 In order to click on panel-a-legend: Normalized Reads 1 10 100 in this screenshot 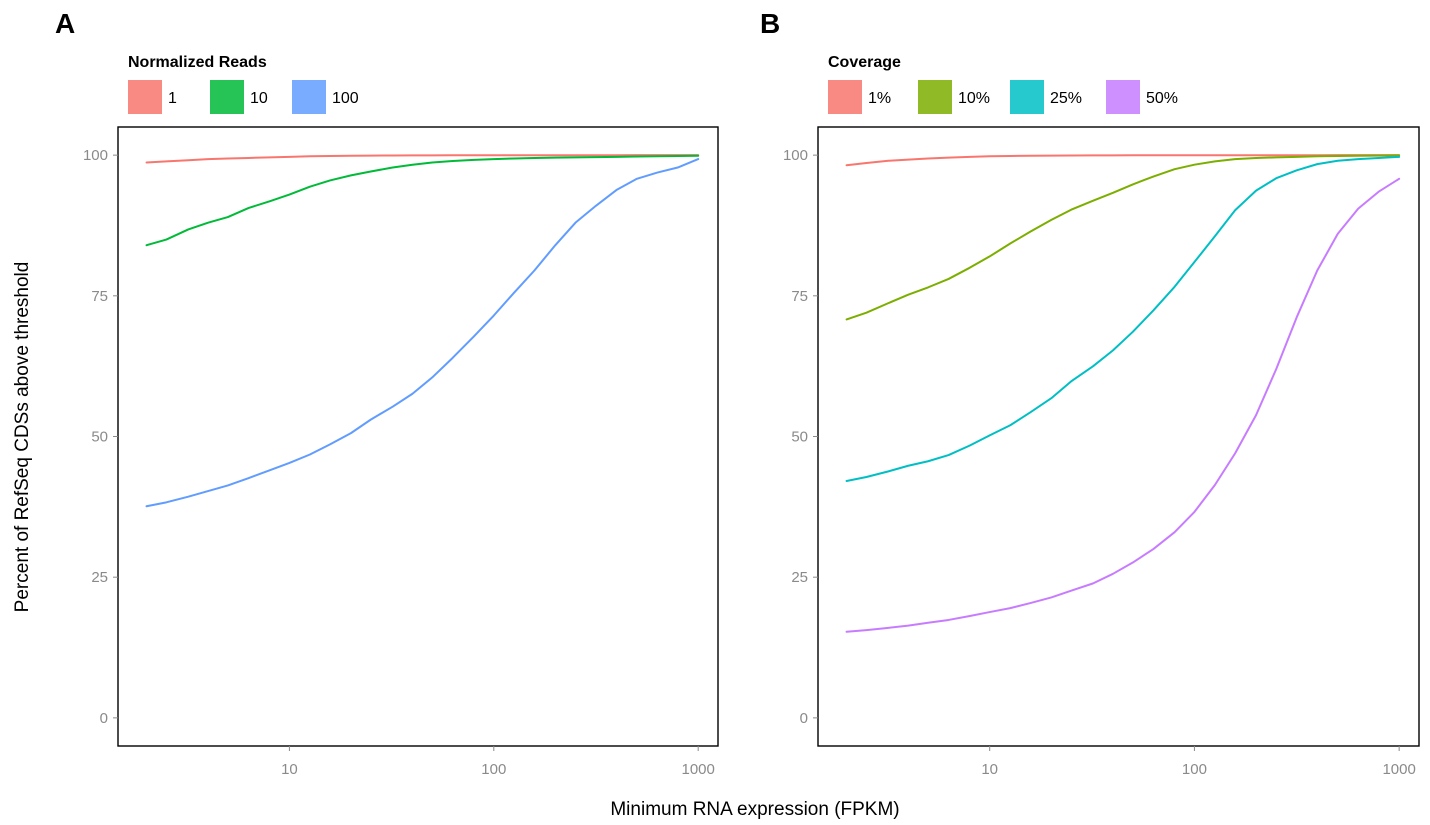, I will do `click(243, 84)`.